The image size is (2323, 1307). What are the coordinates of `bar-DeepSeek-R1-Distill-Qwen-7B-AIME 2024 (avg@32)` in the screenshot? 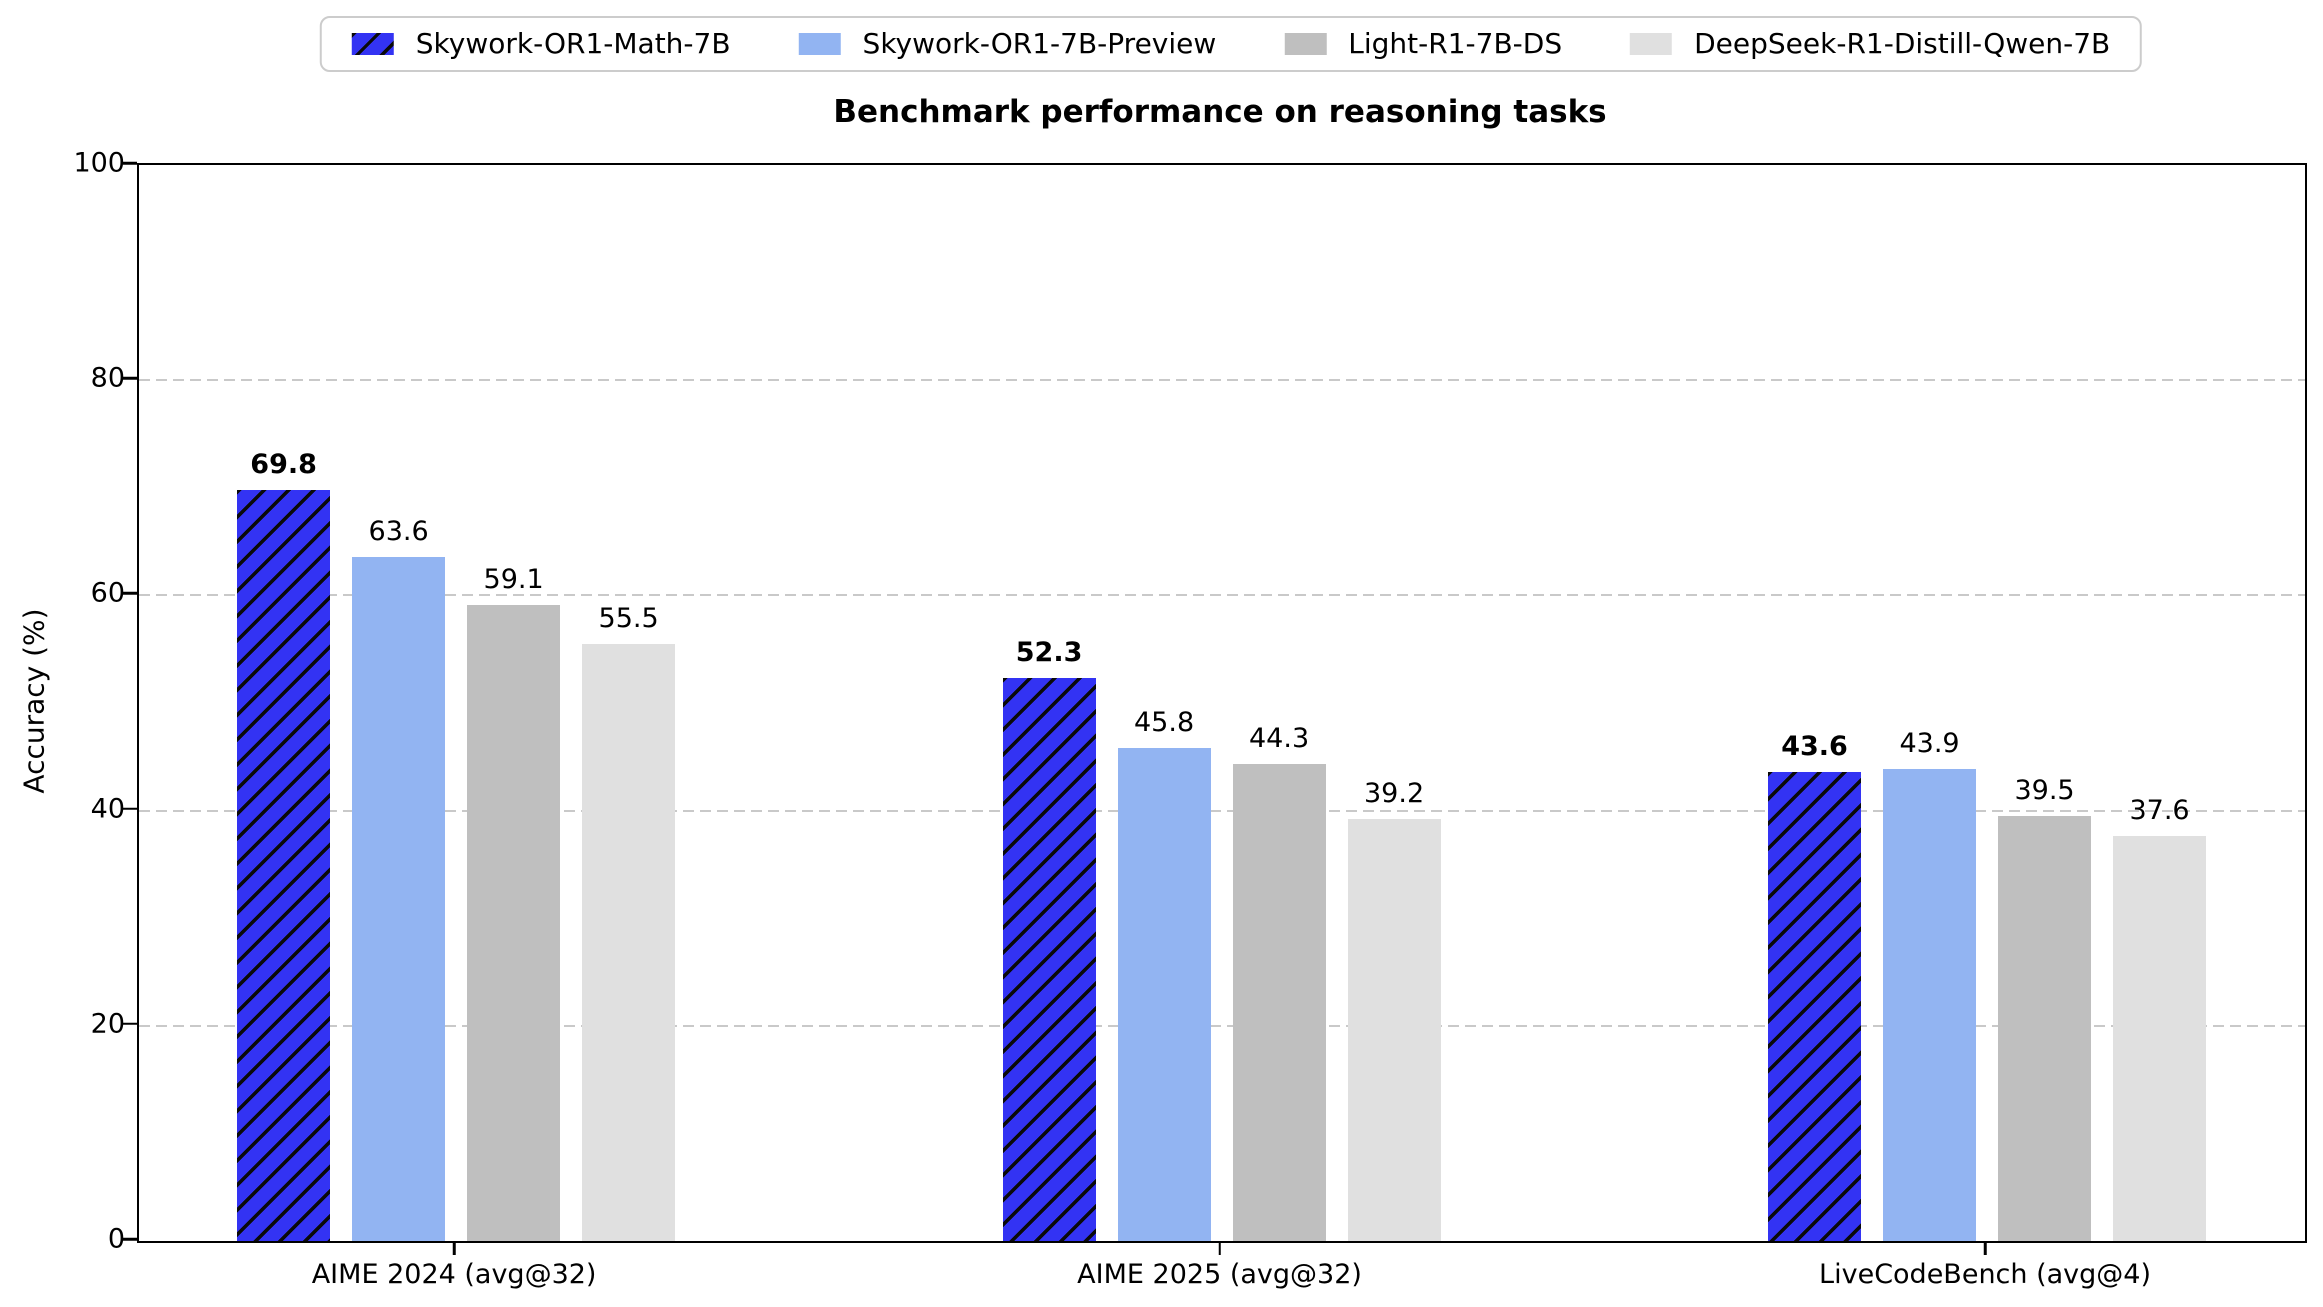 It's located at (629, 942).